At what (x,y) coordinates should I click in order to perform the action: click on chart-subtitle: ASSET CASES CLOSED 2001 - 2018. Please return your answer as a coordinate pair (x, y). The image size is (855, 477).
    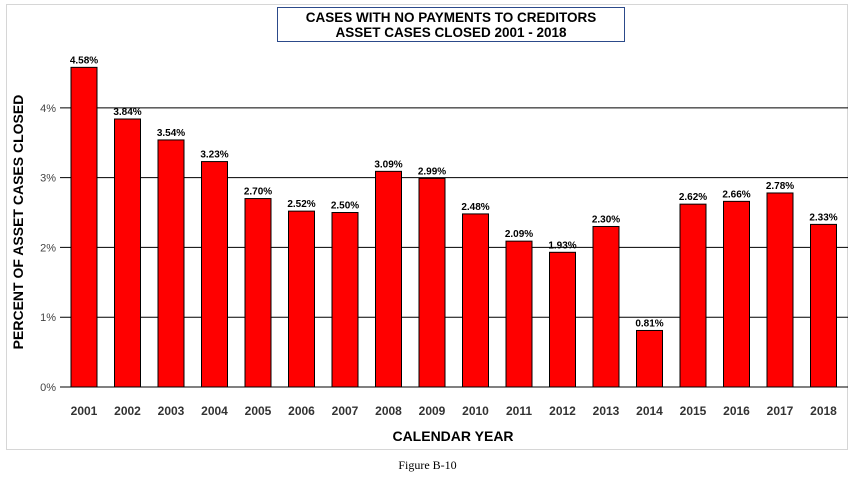
    Looking at the image, I should click on (451, 32).